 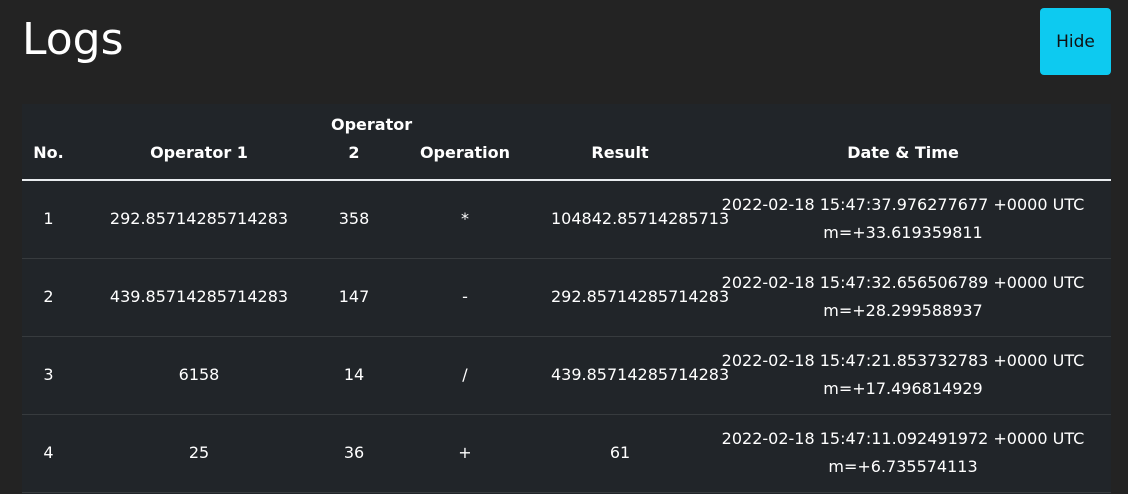 I want to click on cell-result: 61, so click(x=620, y=453).